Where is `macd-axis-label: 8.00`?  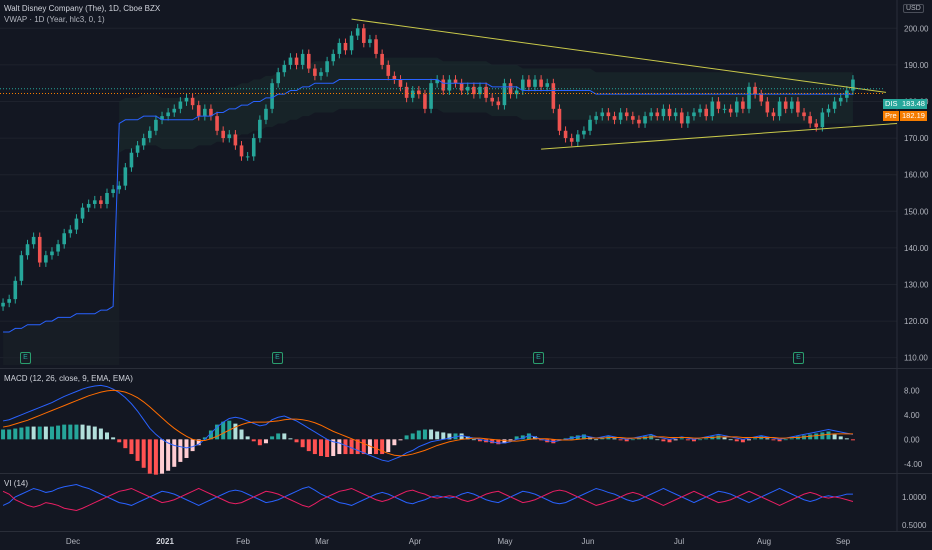 macd-axis-label: 8.00 is located at coordinates (912, 390).